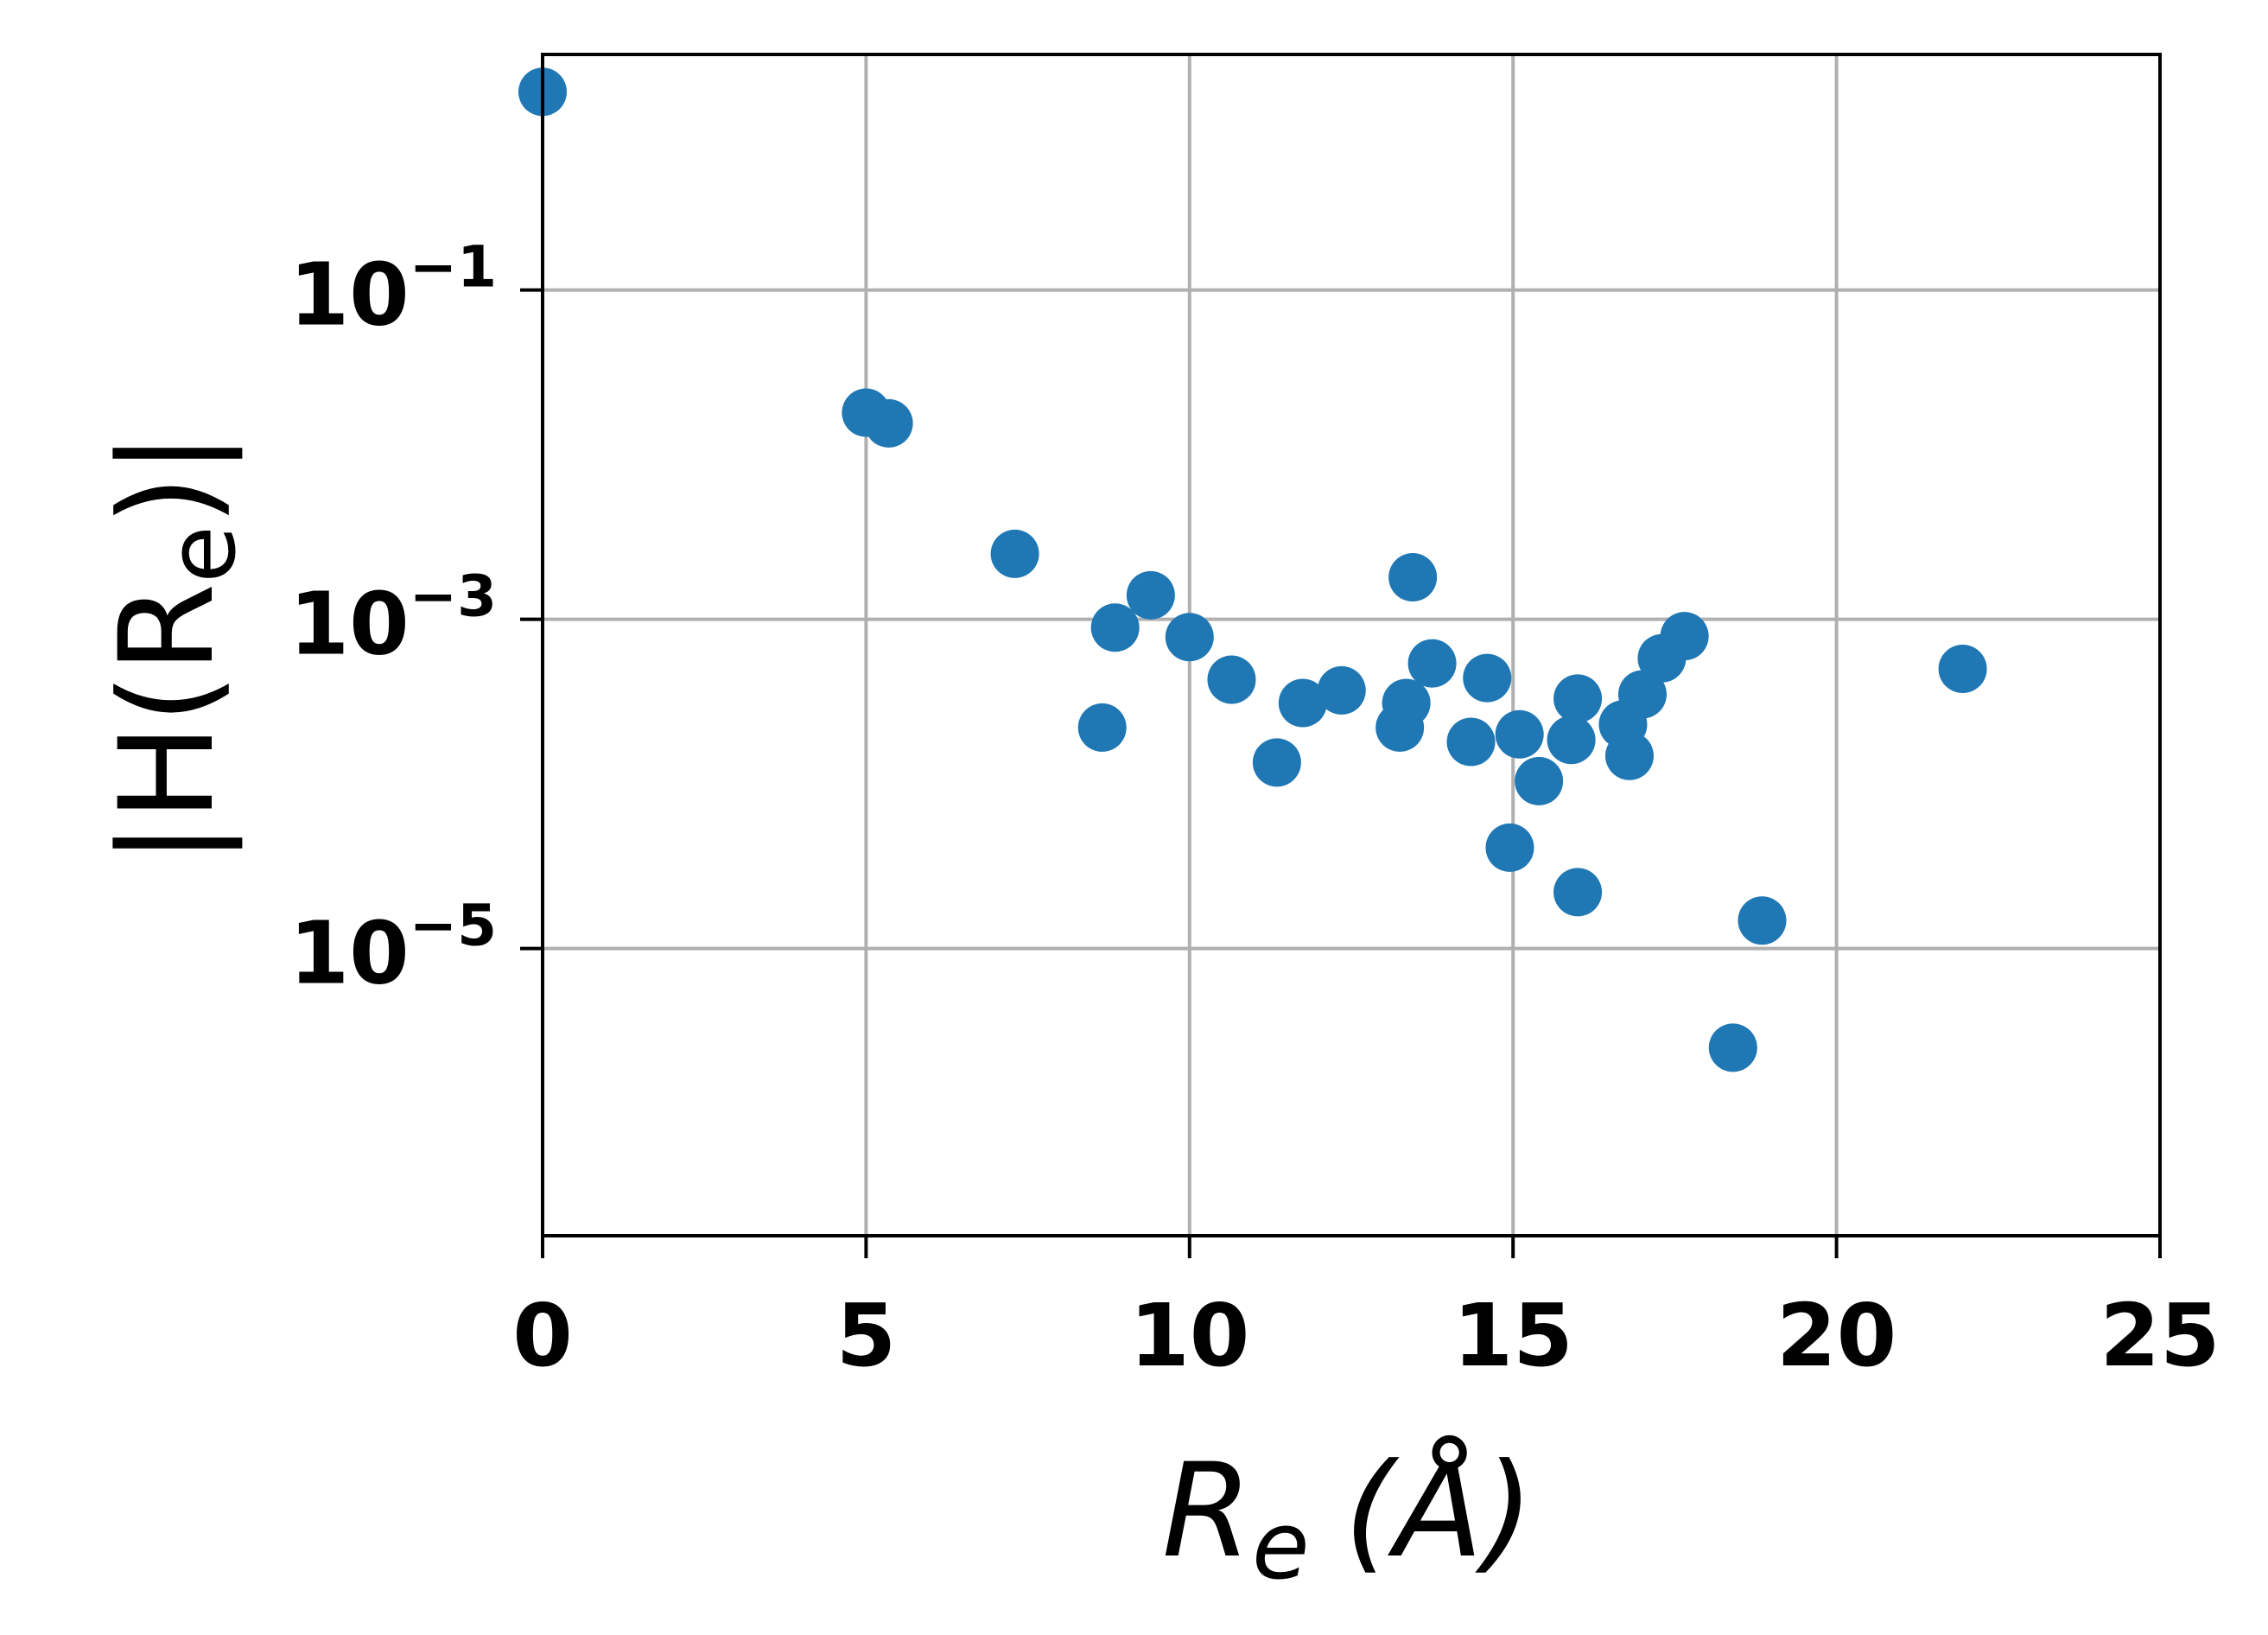 This screenshot has width=2268, height=1635. Describe the element at coordinates (1836, 1335) in the screenshot. I see `x-tick-label: 20` at that location.